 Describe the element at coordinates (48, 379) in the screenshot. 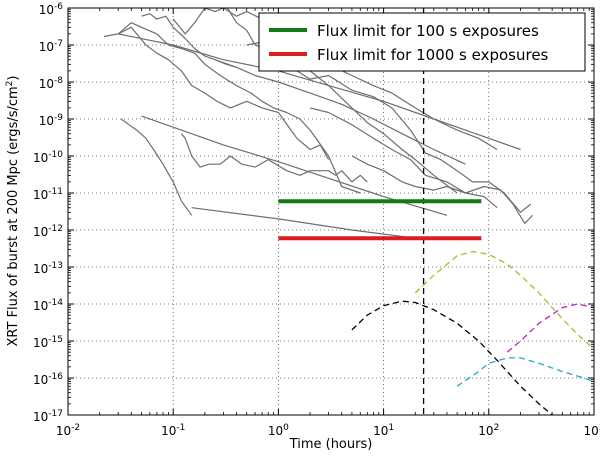

I see `y-tick-label: 10⁻¹⁶` at that location.